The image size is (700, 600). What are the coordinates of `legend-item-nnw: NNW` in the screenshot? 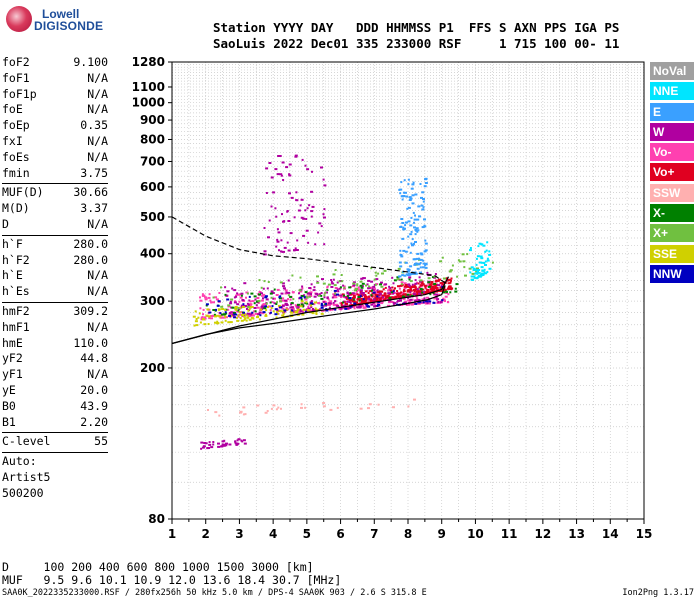 It's located at (672, 273).